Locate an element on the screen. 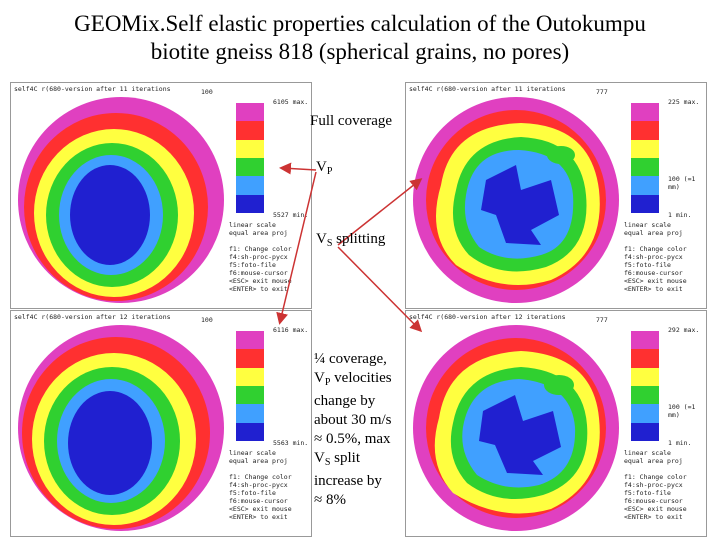 This screenshot has width=720, height=540. scale-max-label: 6105 max. is located at coordinates (291, 102).